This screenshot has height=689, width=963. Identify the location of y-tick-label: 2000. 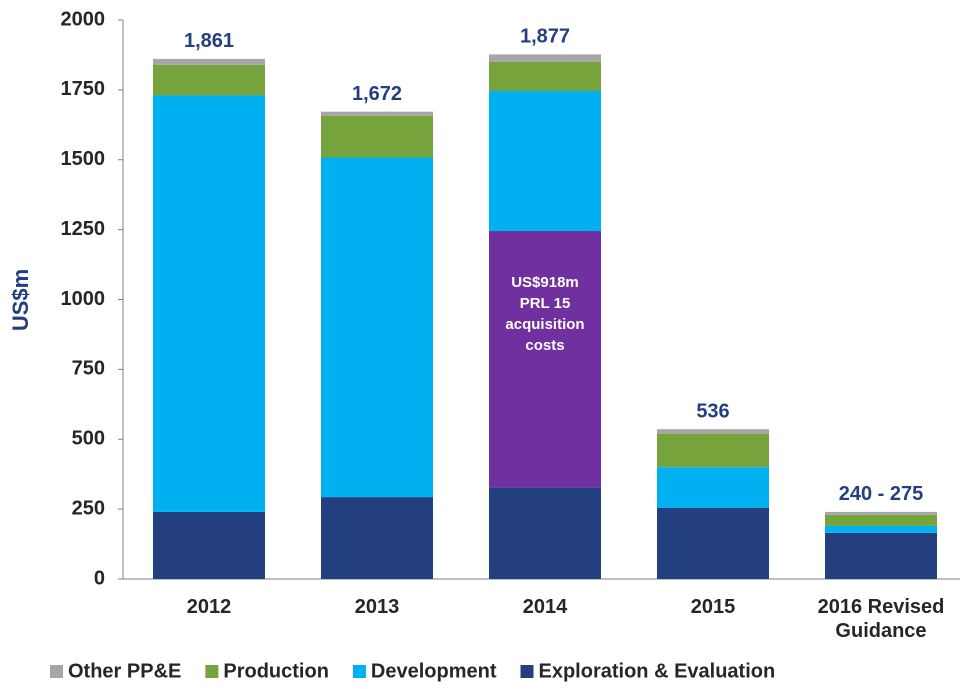
(83, 19).